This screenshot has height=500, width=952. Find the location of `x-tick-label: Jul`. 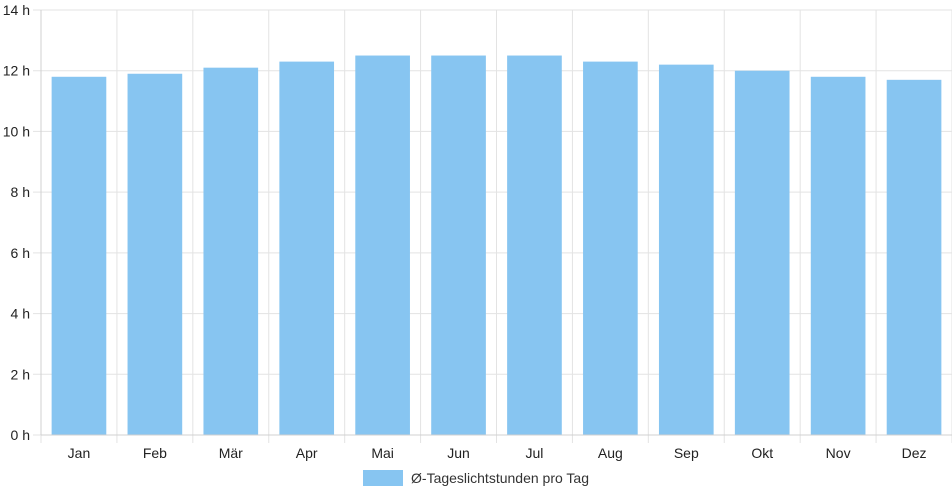

x-tick-label: Jul is located at coordinates (535, 453).